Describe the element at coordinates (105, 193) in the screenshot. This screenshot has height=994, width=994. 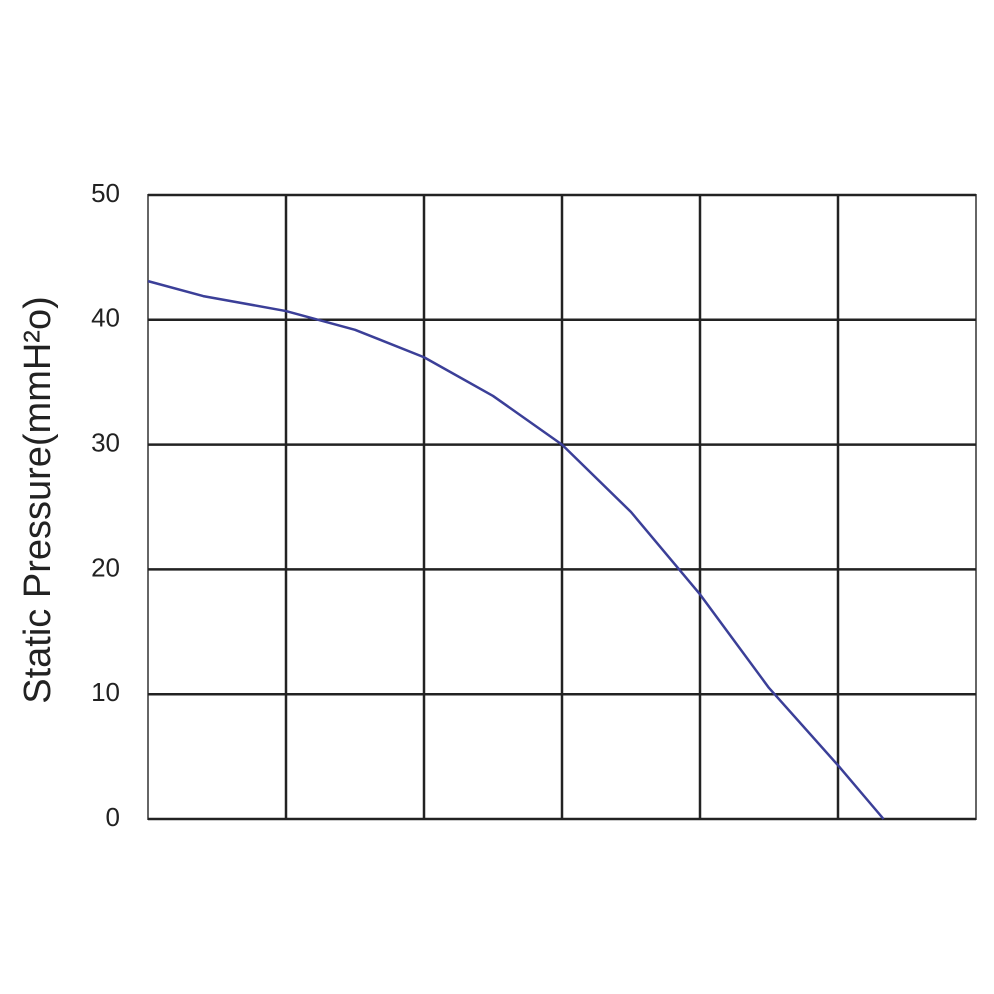
I see `y-tick-label: 50` at that location.